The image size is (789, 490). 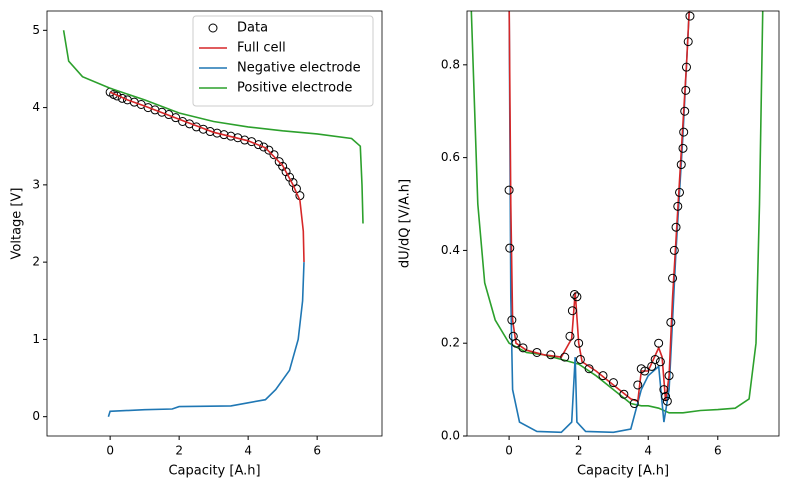 What do you see at coordinates (36, 339) in the screenshot?
I see `y-tick-label: 1` at bounding box center [36, 339].